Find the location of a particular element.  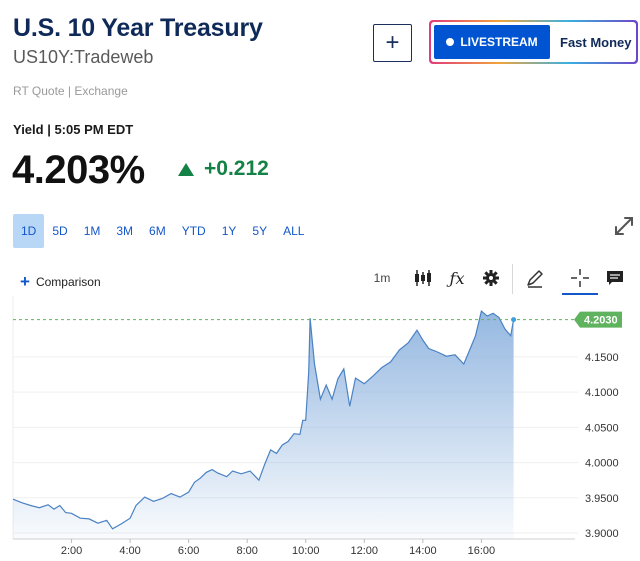

y-tick-label: 4.0000 is located at coordinates (602, 464).